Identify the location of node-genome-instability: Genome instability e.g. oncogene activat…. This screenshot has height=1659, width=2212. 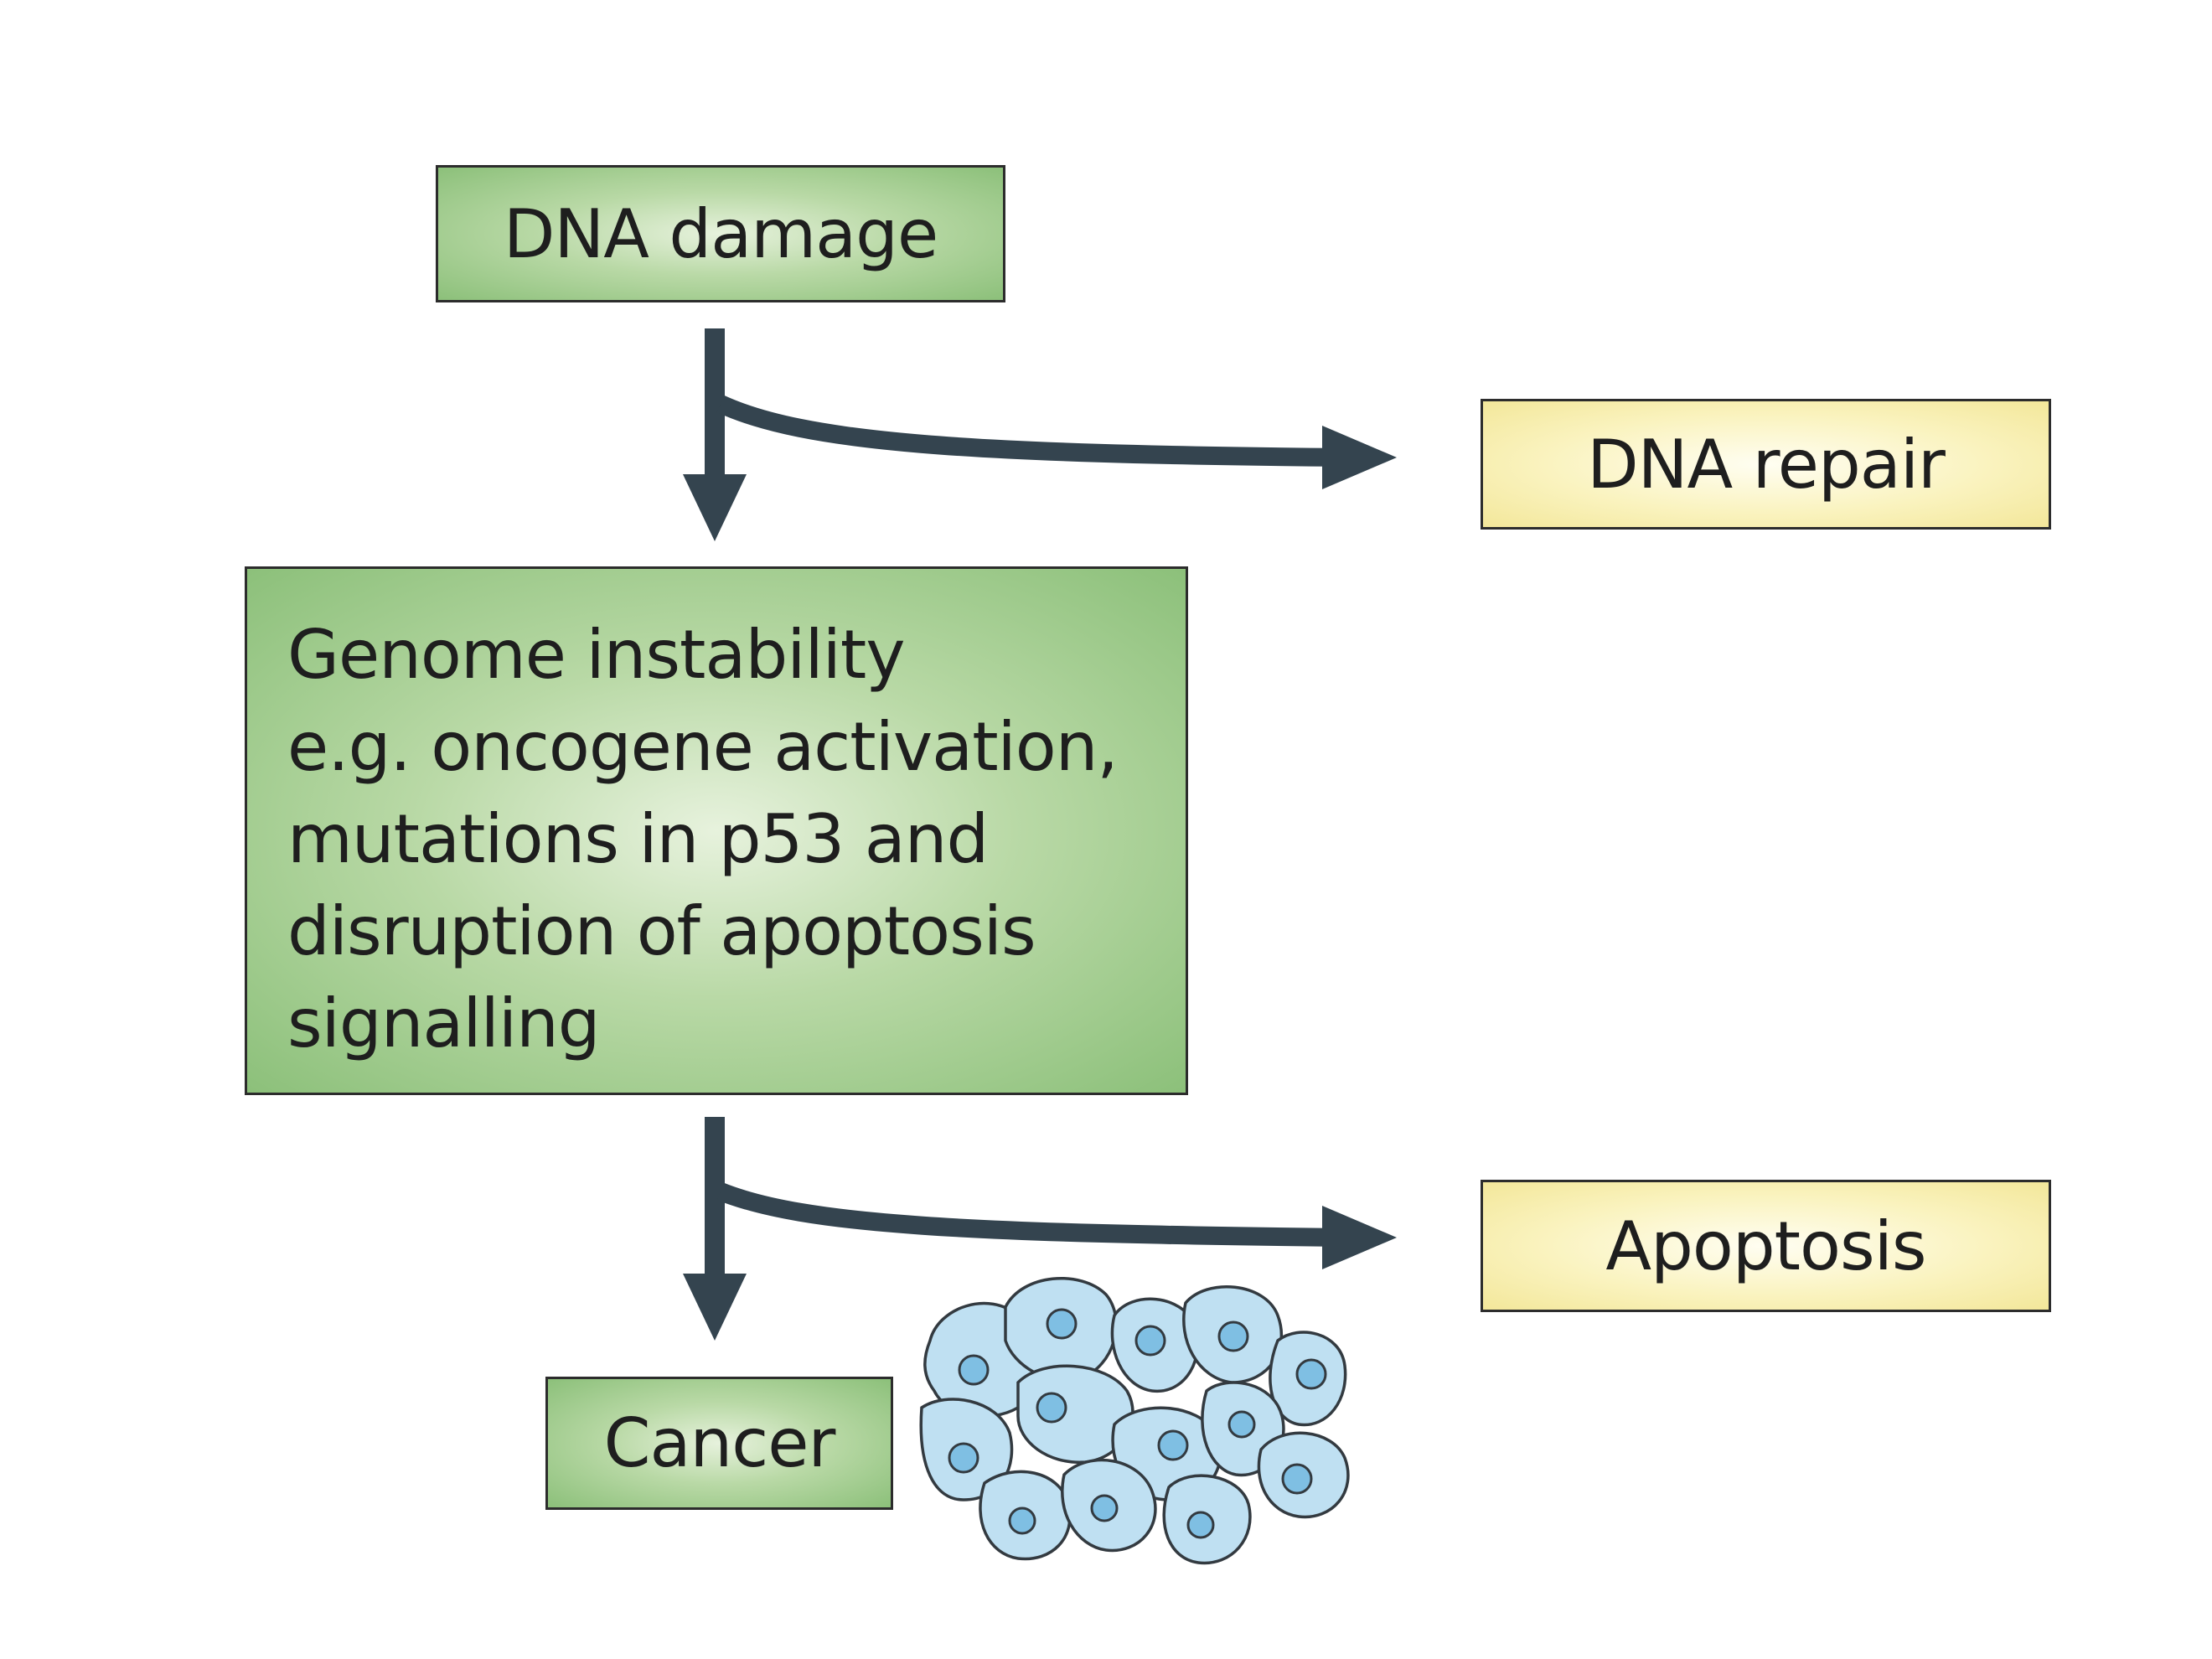
(716, 830).